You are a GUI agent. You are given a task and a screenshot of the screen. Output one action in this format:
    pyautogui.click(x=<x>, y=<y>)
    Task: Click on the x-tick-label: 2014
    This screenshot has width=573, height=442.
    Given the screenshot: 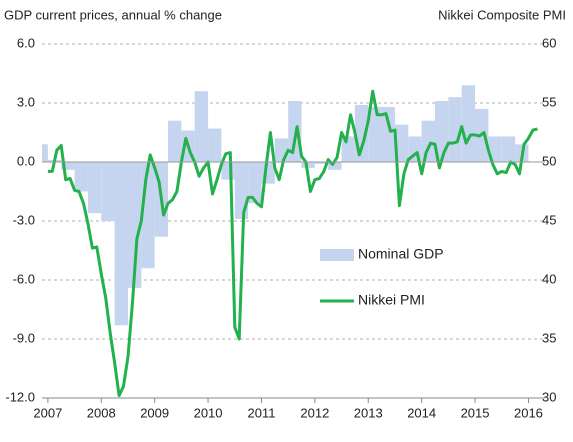 What is the action you would take?
    pyautogui.click(x=421, y=412)
    